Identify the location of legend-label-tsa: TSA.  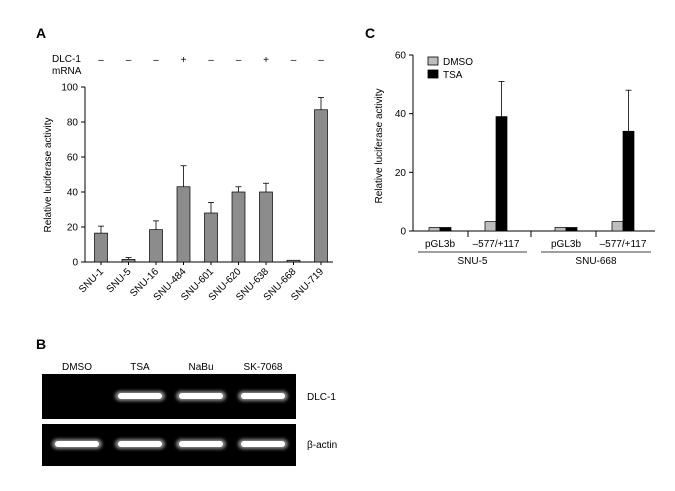
(453, 75).